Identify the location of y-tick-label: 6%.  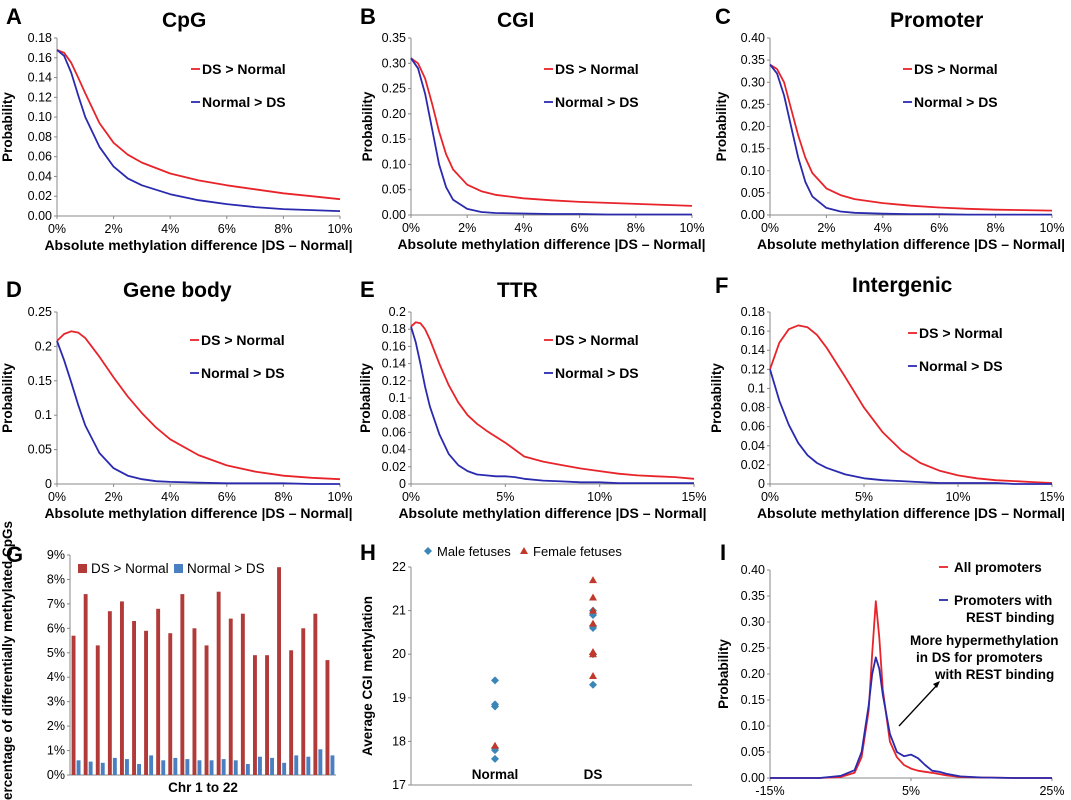
(56, 628).